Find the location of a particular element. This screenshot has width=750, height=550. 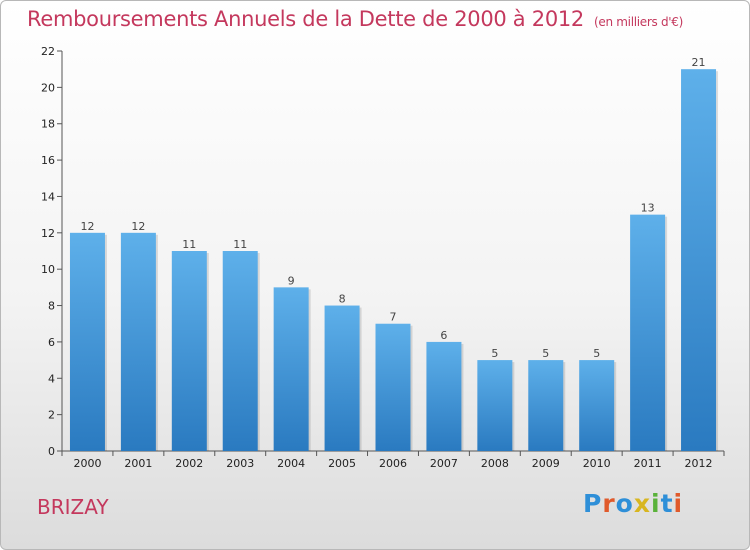

y-tick-label: 6 is located at coordinates (51, 342).